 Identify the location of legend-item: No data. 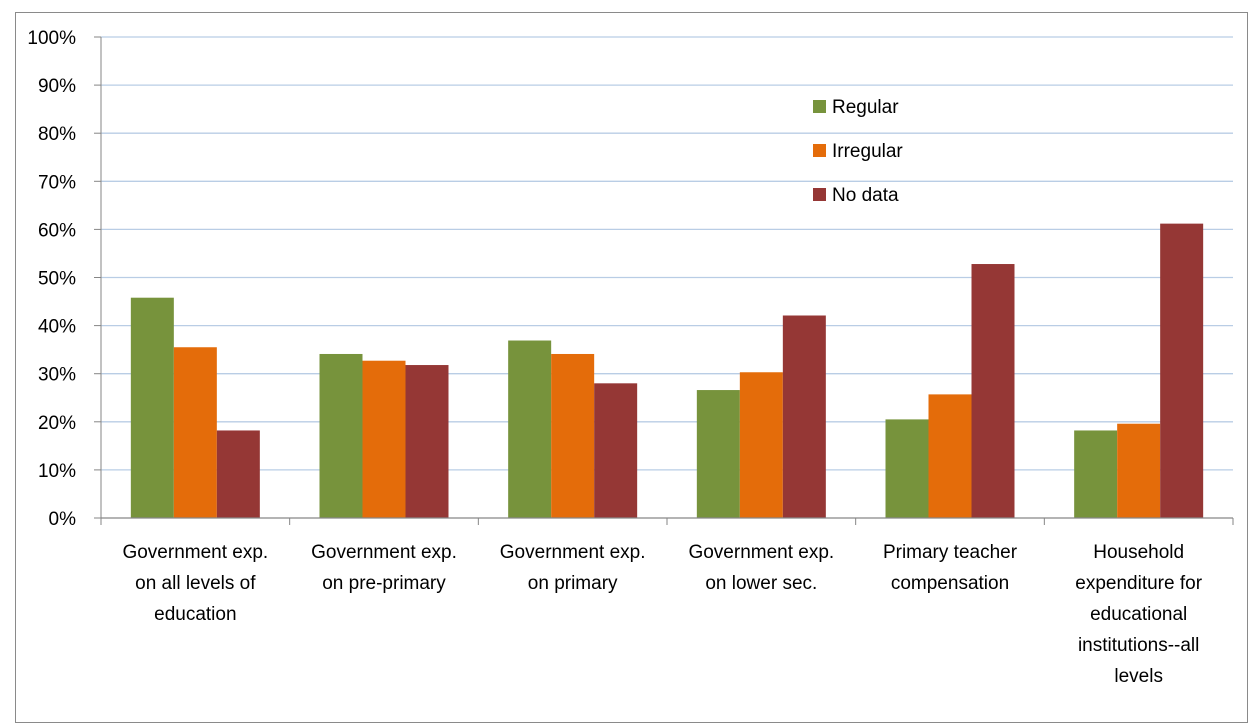
(856, 195).